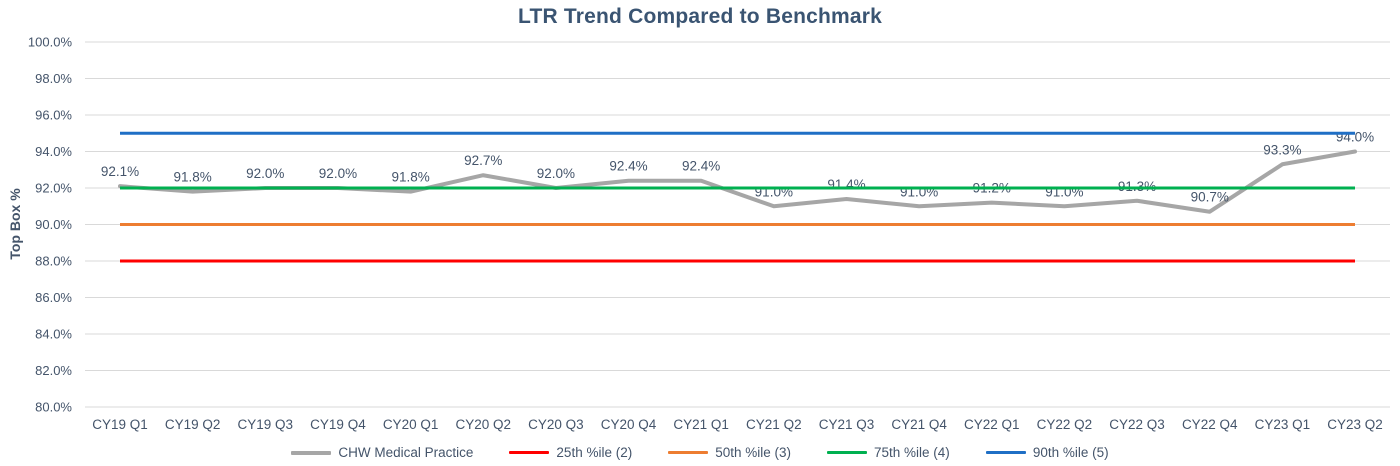  I want to click on legend-item: CHW Medical Practice, so click(382, 452).